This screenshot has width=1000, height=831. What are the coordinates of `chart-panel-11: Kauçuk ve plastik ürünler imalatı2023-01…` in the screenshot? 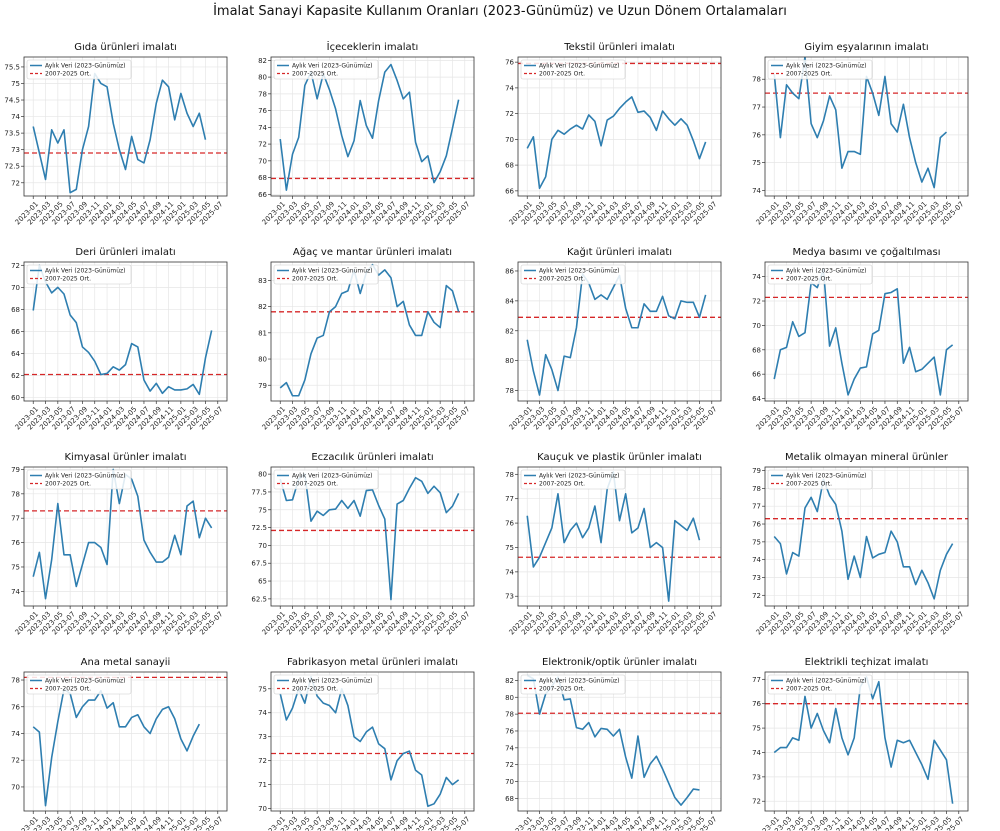 It's located at (613, 544).